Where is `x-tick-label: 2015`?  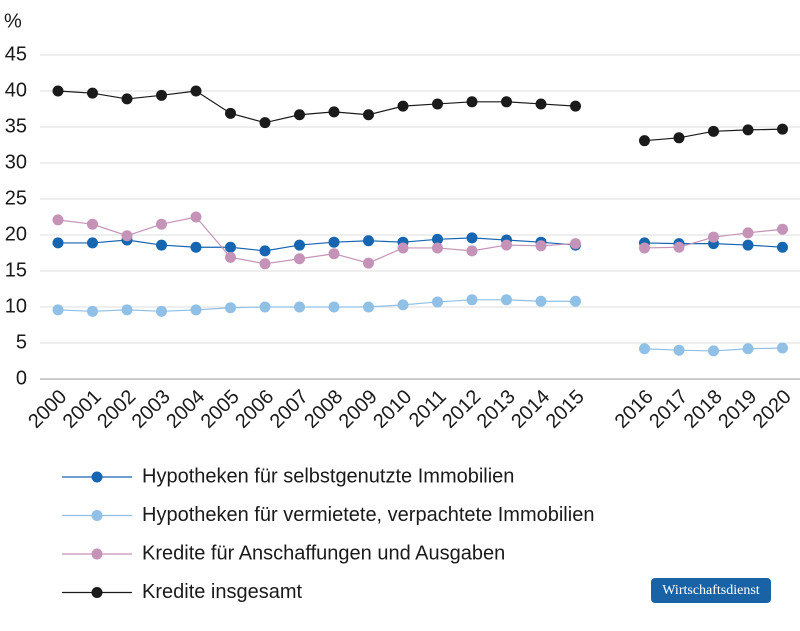 x-tick-label: 2015 is located at coordinates (565, 409).